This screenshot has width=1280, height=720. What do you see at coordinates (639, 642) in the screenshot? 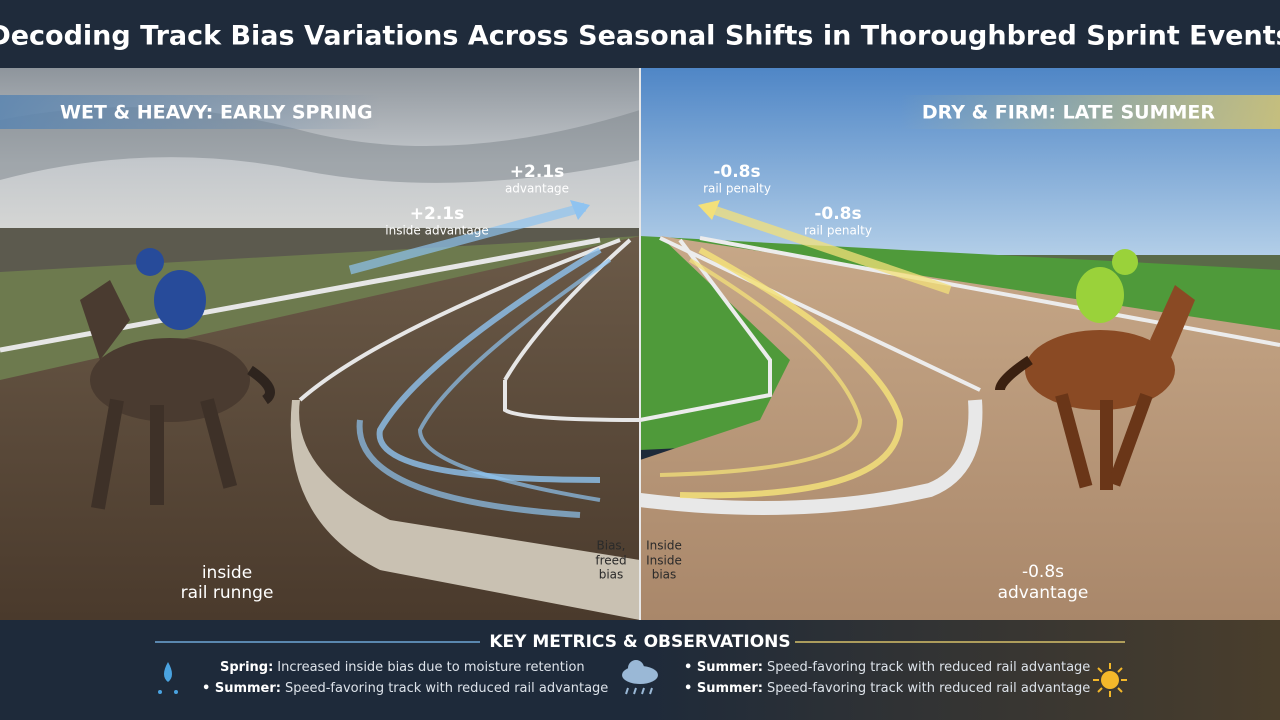
I see `footer-title: KEY METRICS & OBSERVATIONS` at bounding box center [639, 642].